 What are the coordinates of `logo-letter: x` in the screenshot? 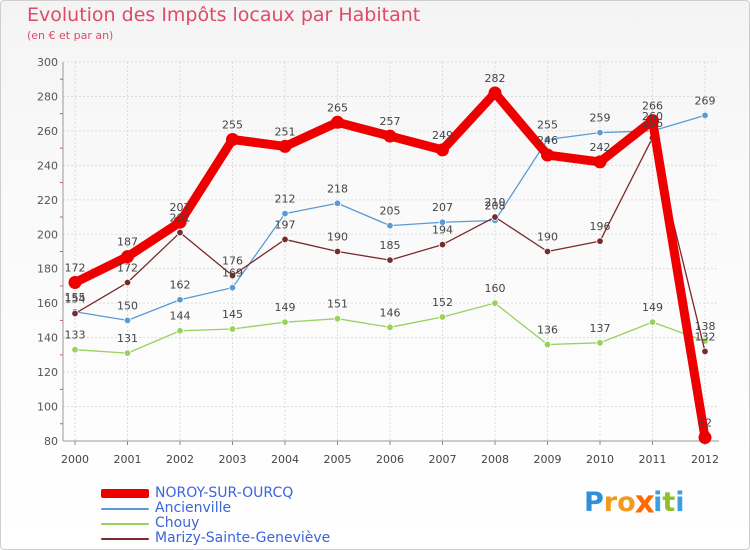 It's located at (644, 502).